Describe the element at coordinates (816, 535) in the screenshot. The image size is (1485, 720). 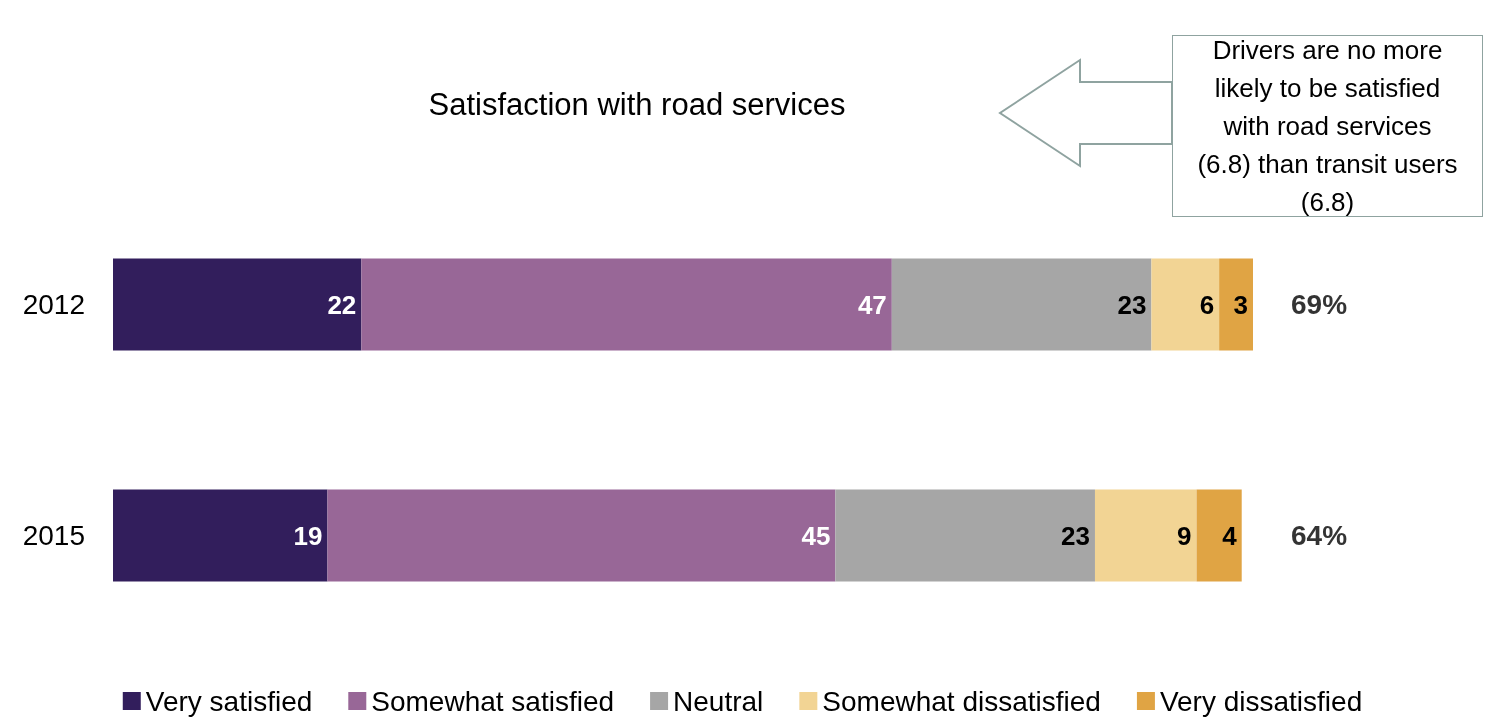
I see `data-label: 45` at that location.